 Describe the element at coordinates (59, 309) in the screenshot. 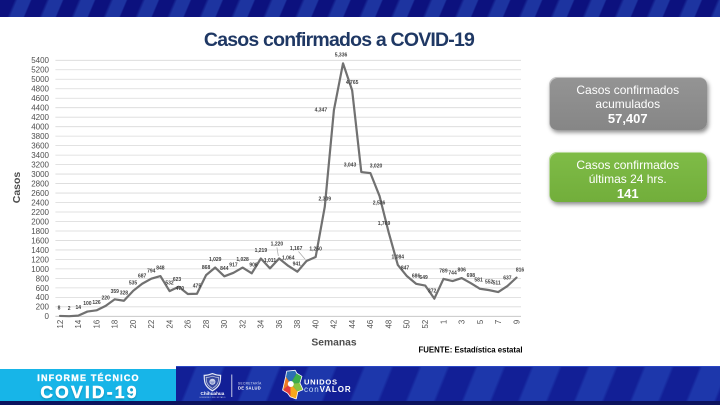

I see `svg-text: 8` at that location.